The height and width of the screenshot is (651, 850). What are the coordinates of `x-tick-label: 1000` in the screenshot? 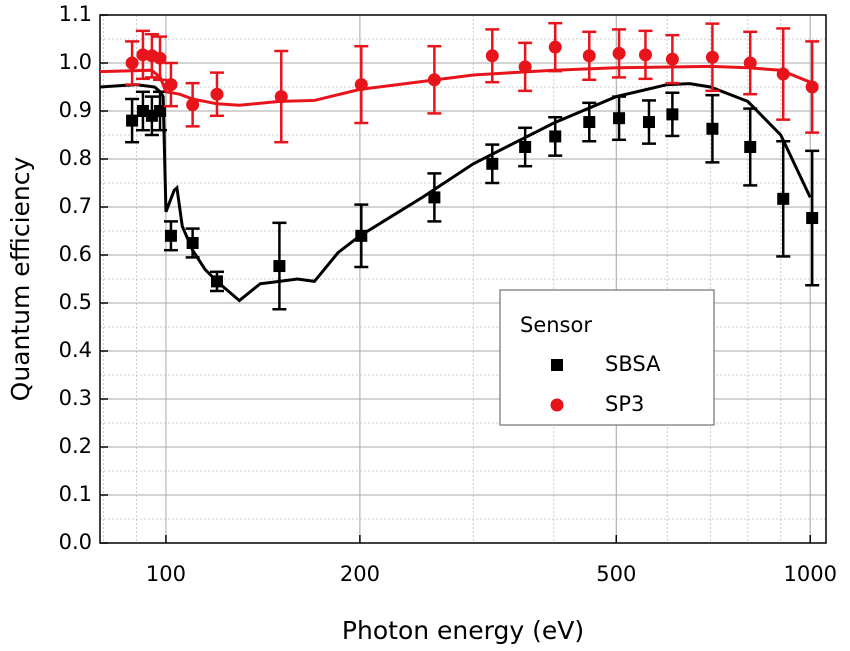 It's located at (809, 574).